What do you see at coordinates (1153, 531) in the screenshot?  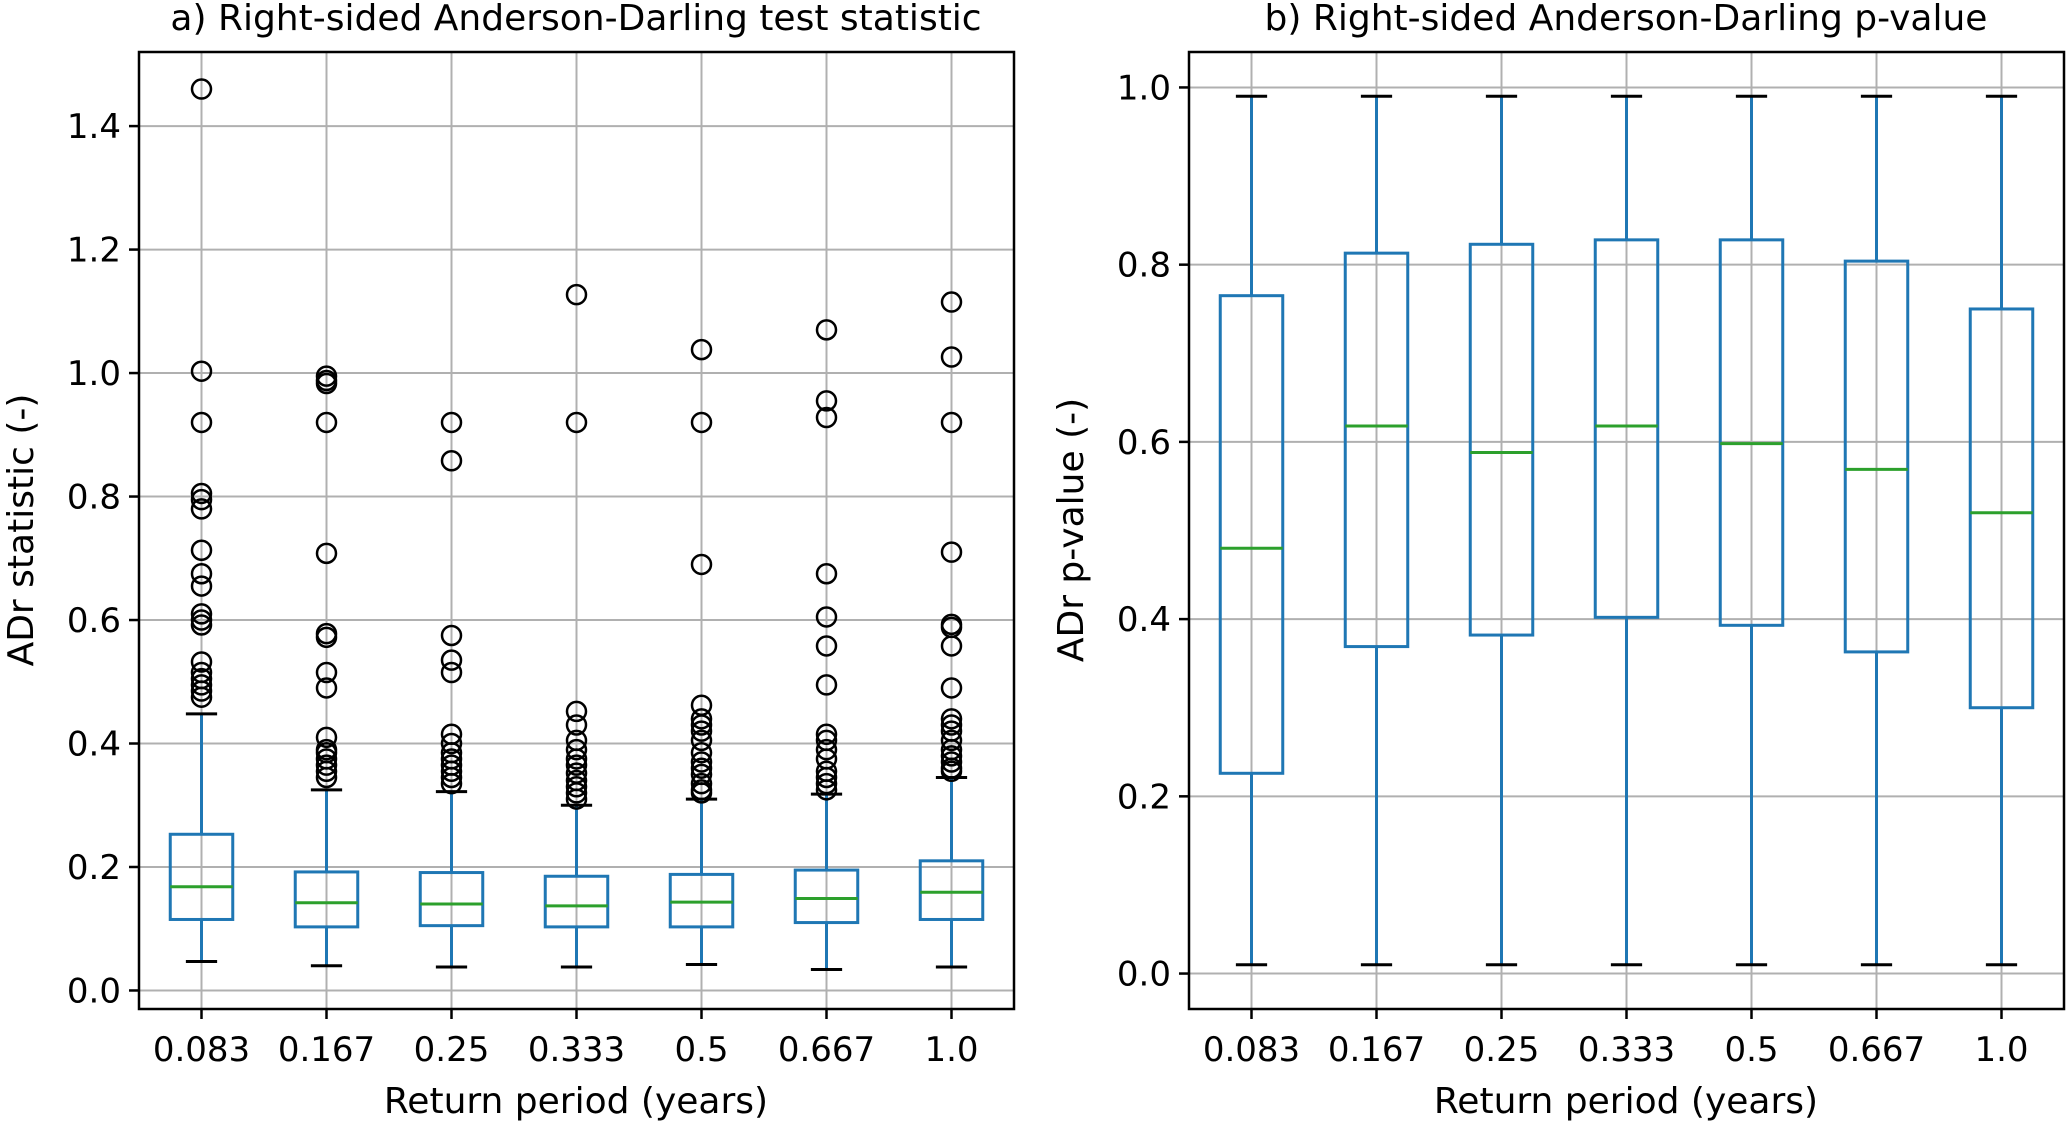 I see `panel-b-y-axis: 0.0 0.2 0.4 0.6 0.8 1.0` at bounding box center [1153, 531].